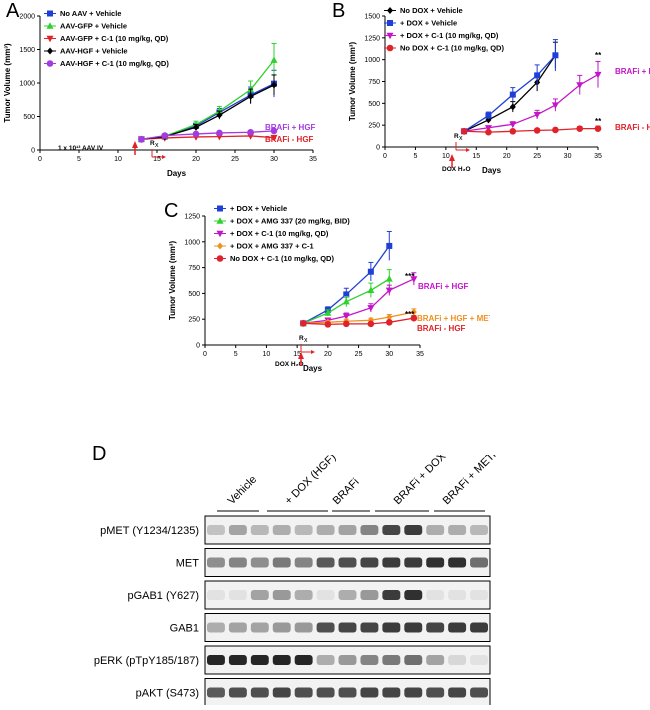 This screenshot has height=710, width=650. Describe the element at coordinates (99, 454) in the screenshot. I see `panel-letter-d: D` at that location.